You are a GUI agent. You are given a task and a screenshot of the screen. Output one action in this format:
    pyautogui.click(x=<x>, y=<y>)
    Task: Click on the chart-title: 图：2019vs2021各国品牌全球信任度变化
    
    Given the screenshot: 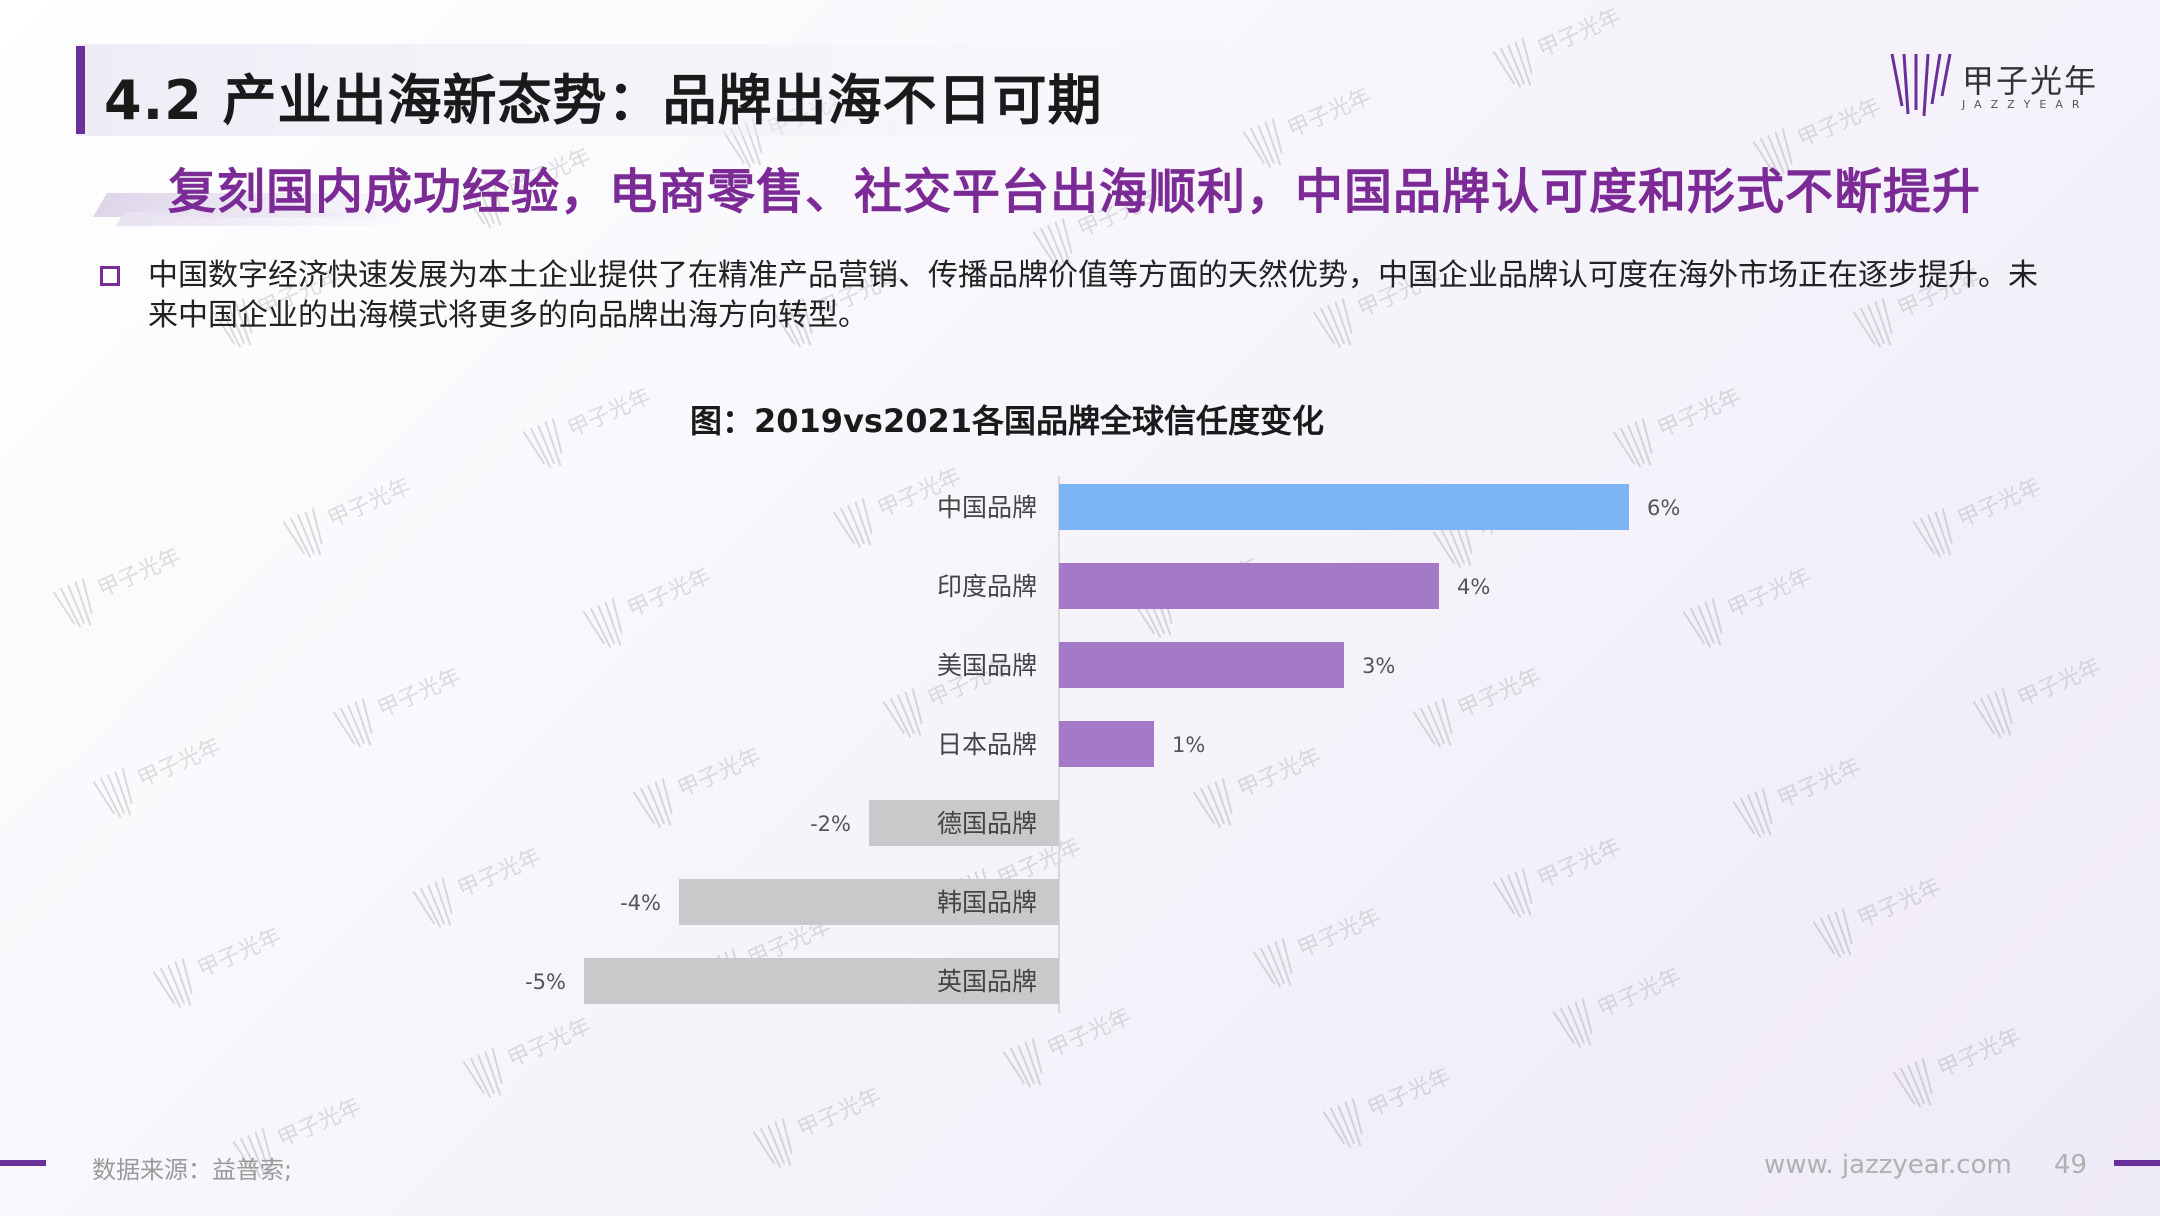 What is the action you would take?
    pyautogui.click(x=1007, y=421)
    